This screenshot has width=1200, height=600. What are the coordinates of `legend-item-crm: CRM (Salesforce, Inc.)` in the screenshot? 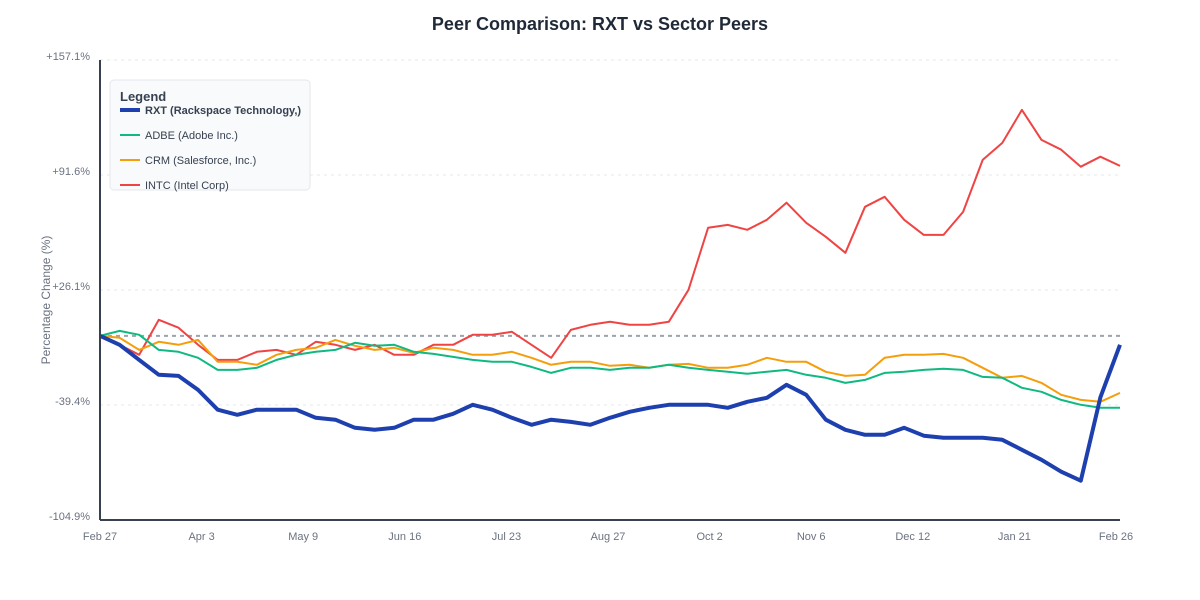 It's located at (188, 161).